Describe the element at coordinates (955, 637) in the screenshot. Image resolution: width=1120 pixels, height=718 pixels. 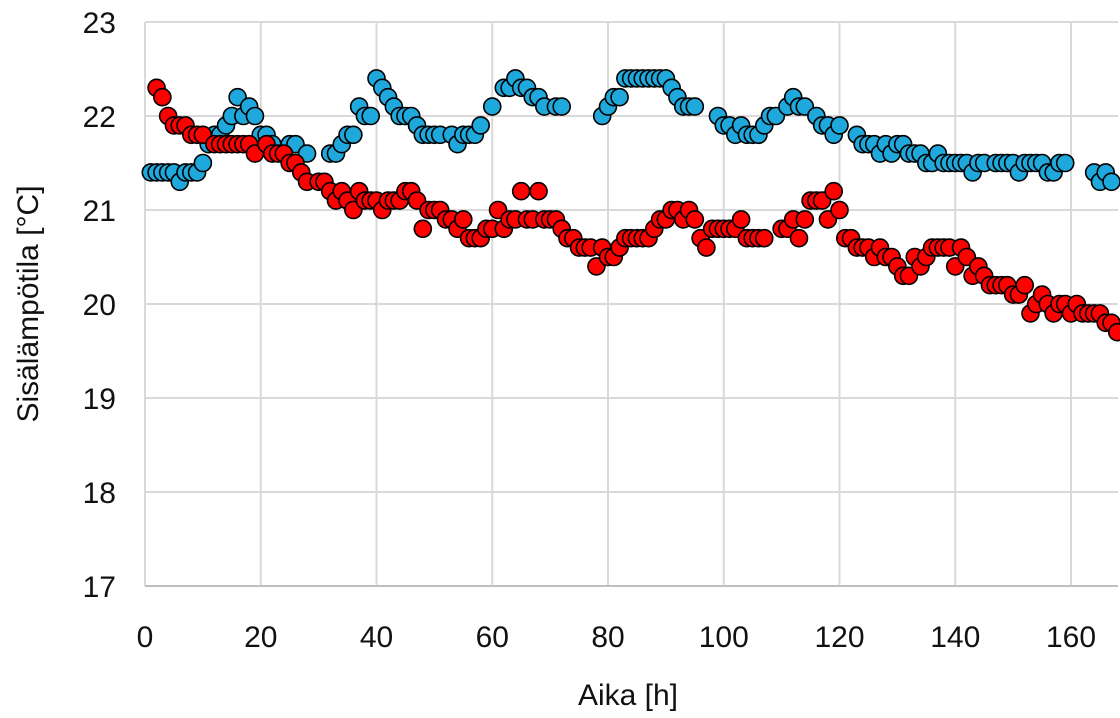
I see `x-tick-label: 140` at that location.